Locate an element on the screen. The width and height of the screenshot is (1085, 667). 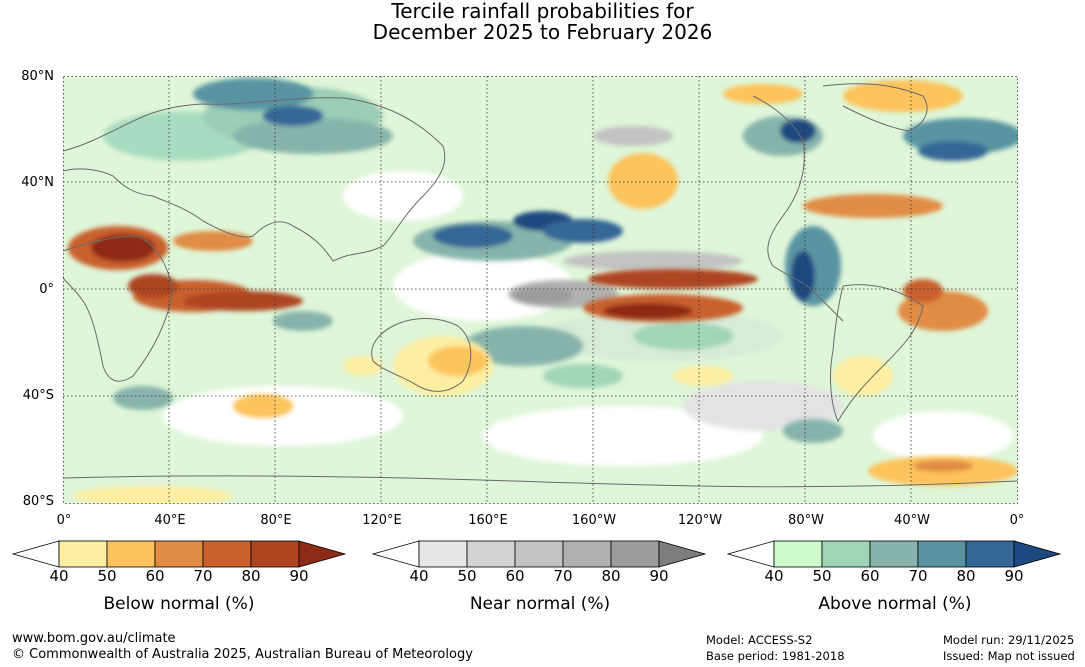
near-tick-50: 50 is located at coordinates (467, 576).